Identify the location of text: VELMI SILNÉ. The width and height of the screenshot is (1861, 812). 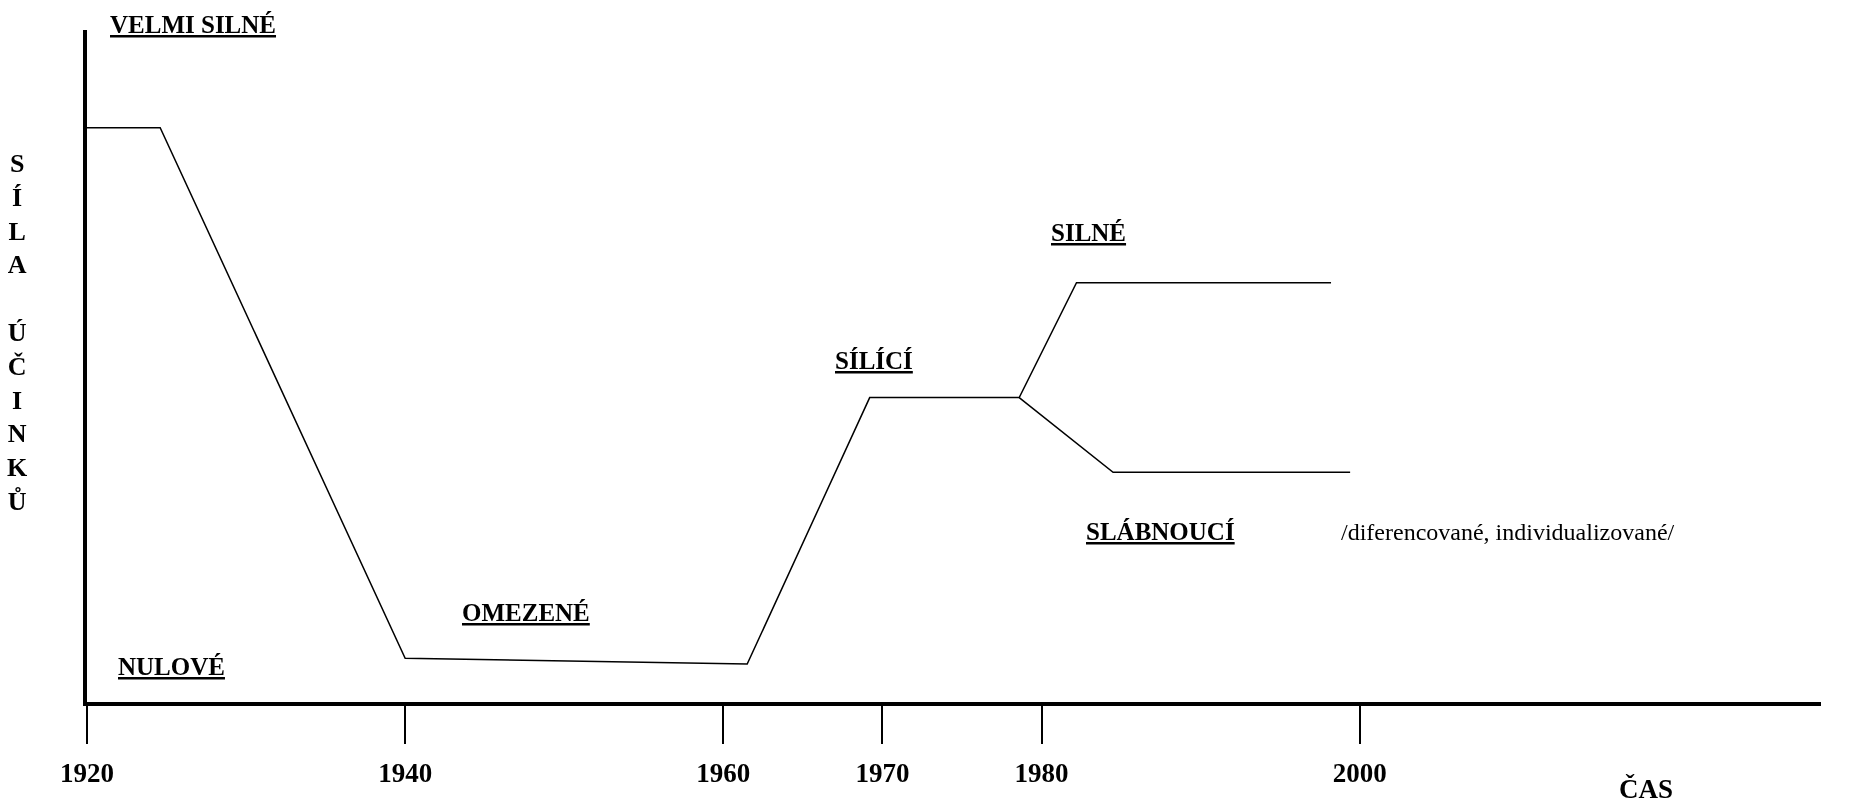
(193, 24).